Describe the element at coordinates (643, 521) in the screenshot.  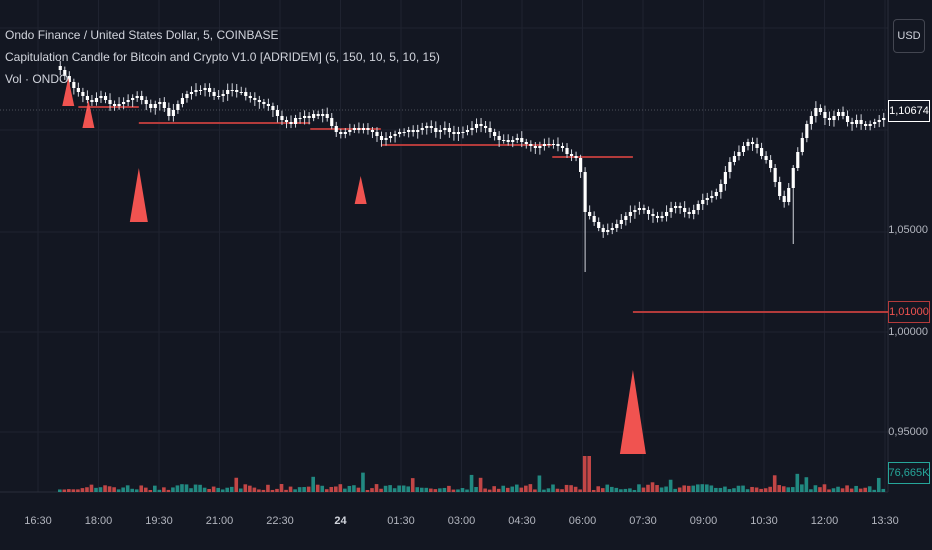
I see `time-axis-label: 07:30` at that location.